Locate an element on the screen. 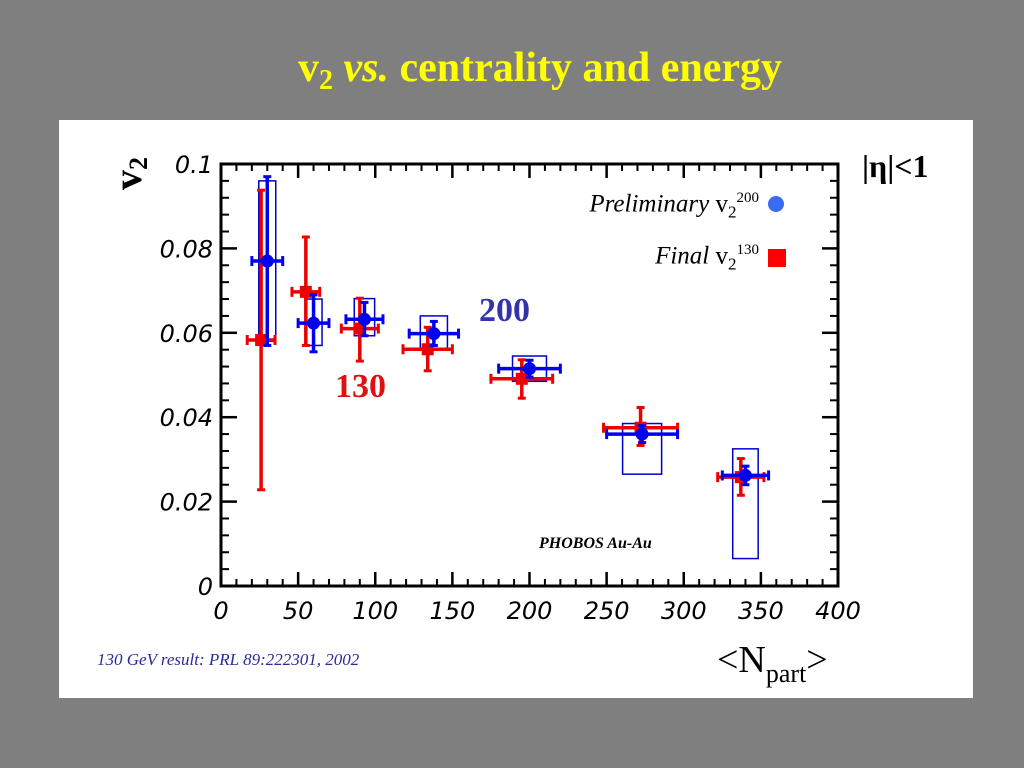 This screenshot has height=768, width=1024. y-tick-label: 0 is located at coordinates (205, 587).